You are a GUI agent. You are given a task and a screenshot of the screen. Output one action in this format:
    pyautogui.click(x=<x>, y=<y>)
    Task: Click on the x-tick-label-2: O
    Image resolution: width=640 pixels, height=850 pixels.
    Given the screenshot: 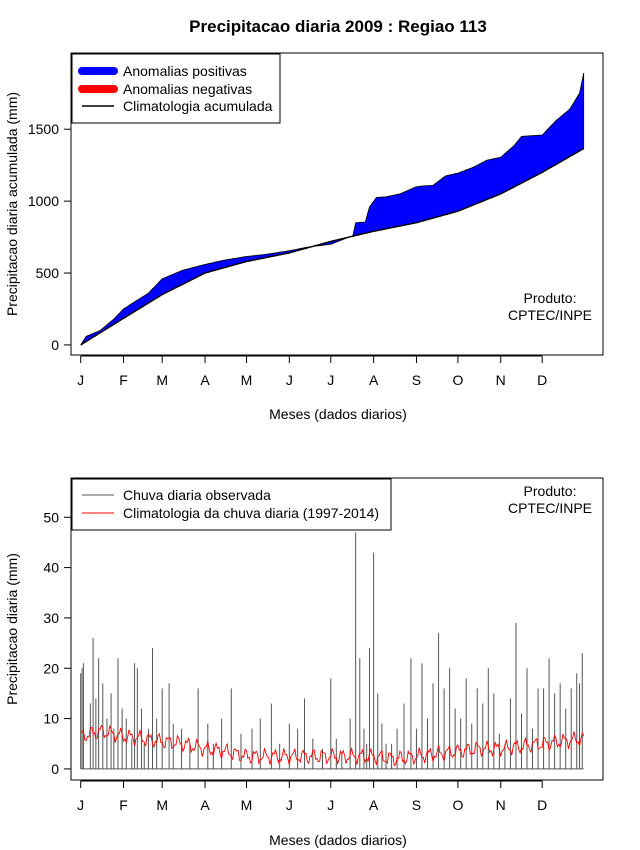 What is the action you would take?
    pyautogui.click(x=457, y=805)
    